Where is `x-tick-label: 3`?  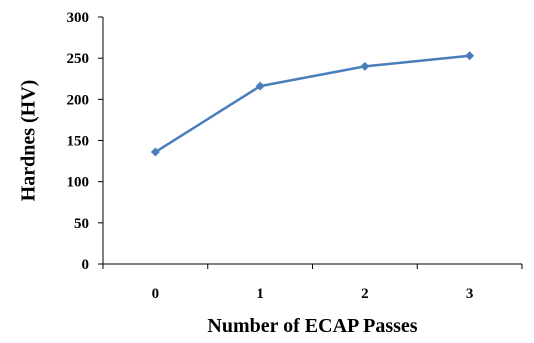
x-tick-label: 3 is located at coordinates (470, 294).